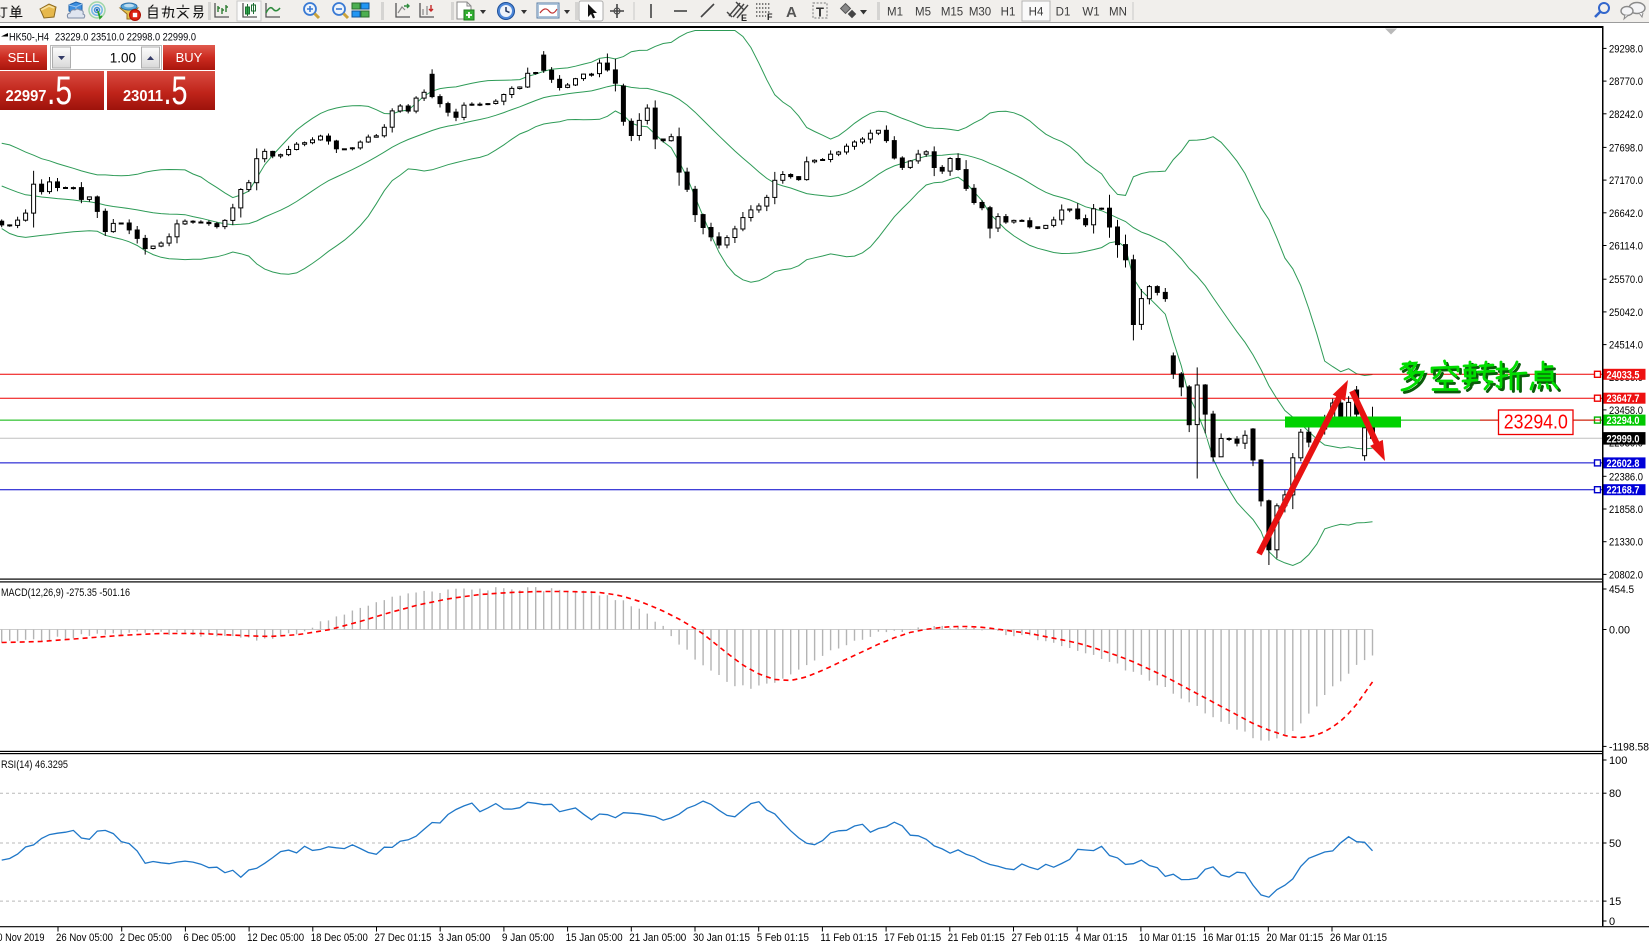 This screenshot has height=944, width=1649. What do you see at coordinates (721, 938) in the screenshot?
I see `svg-text: 30 Jan 01:15` at bounding box center [721, 938].